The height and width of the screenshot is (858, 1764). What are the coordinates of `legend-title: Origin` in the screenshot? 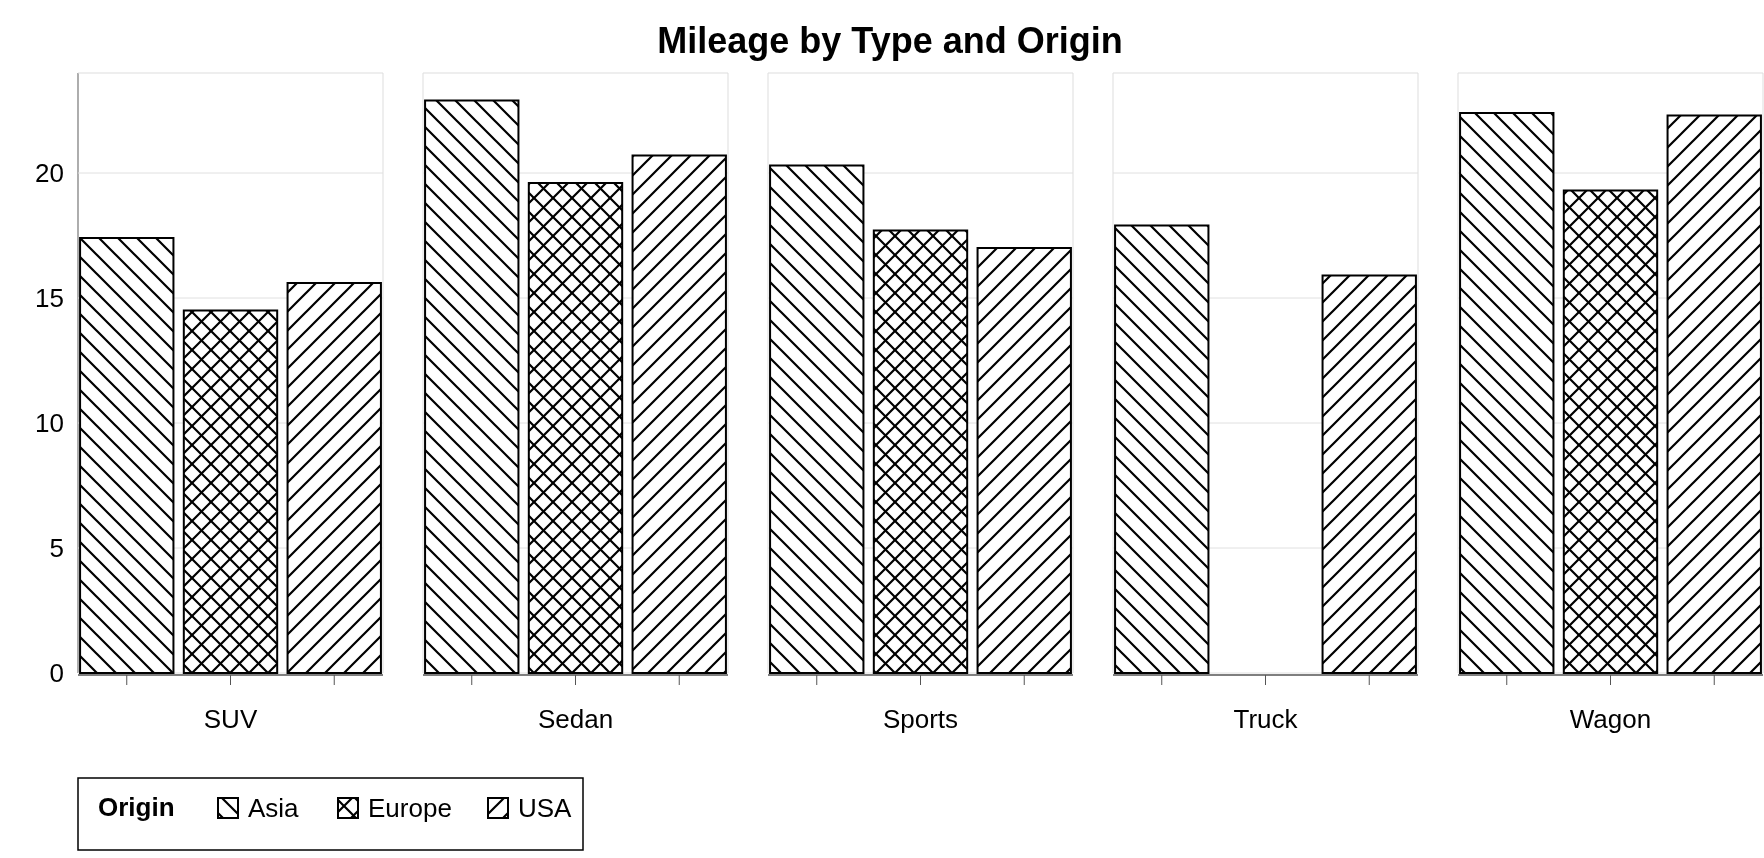 It's located at (136, 807).